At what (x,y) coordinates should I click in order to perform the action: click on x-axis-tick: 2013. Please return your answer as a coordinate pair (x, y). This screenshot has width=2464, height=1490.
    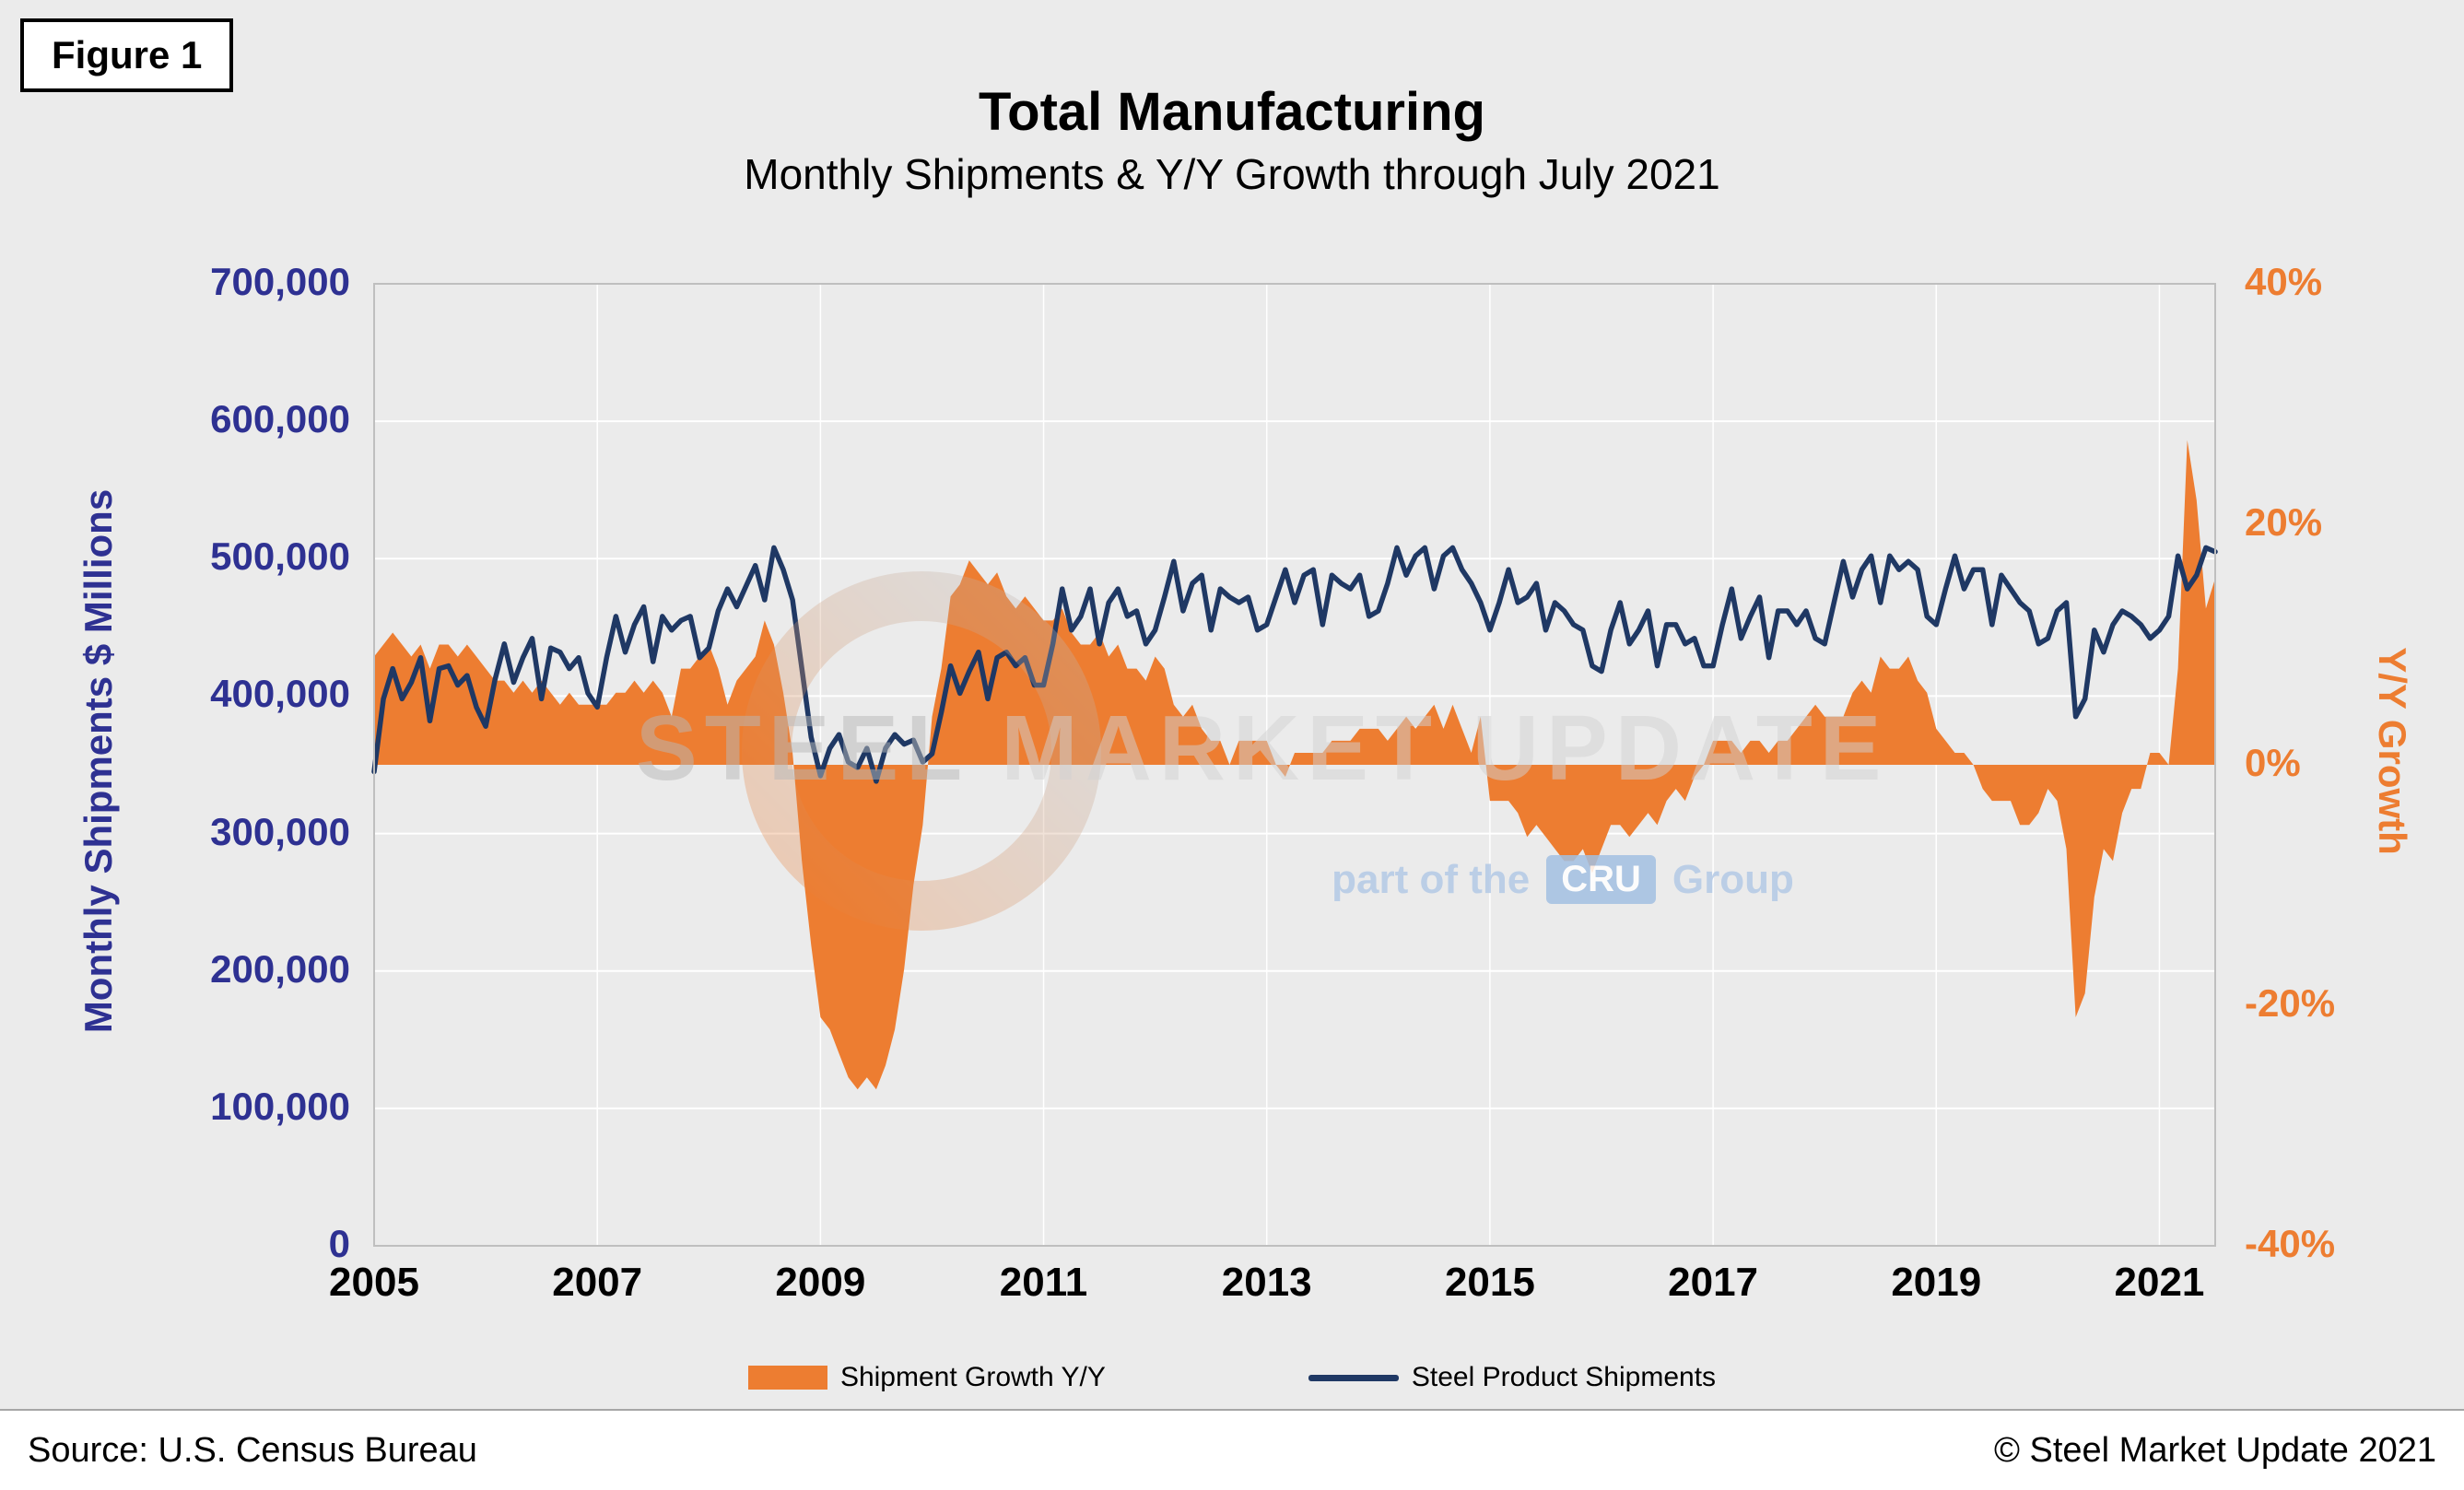
    Looking at the image, I should click on (1266, 1282).